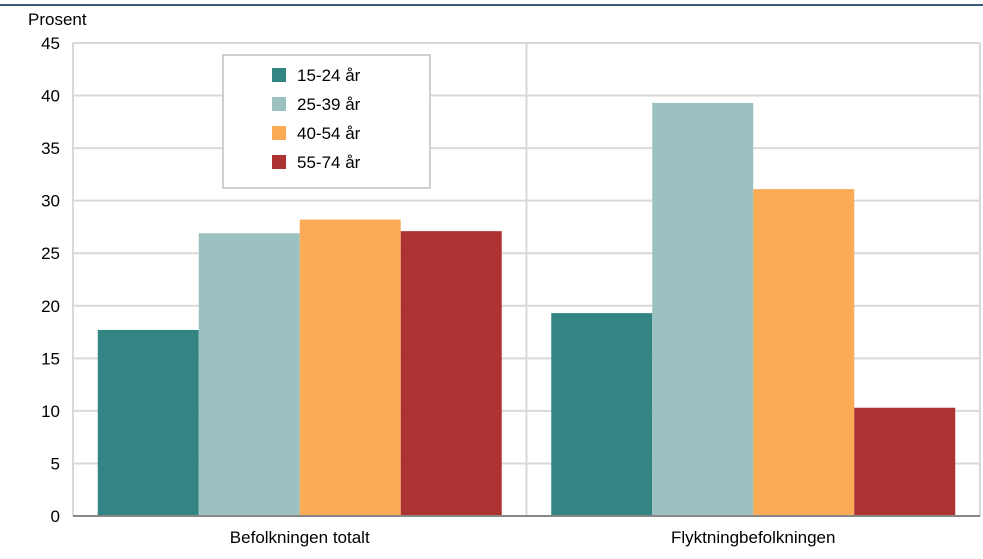 Image resolution: width=983 pixels, height=559 pixels. Describe the element at coordinates (57, 19) in the screenshot. I see `y-axis-label: Prosent` at that location.